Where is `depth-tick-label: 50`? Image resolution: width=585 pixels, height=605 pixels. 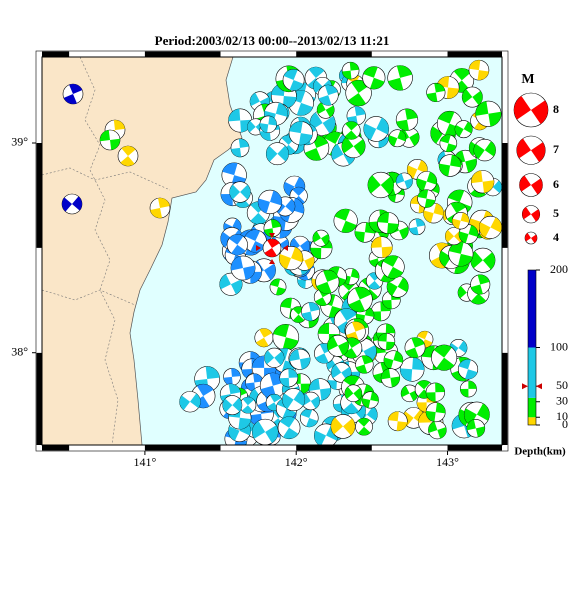 depth-tick-label: 50 is located at coordinates (562, 385).